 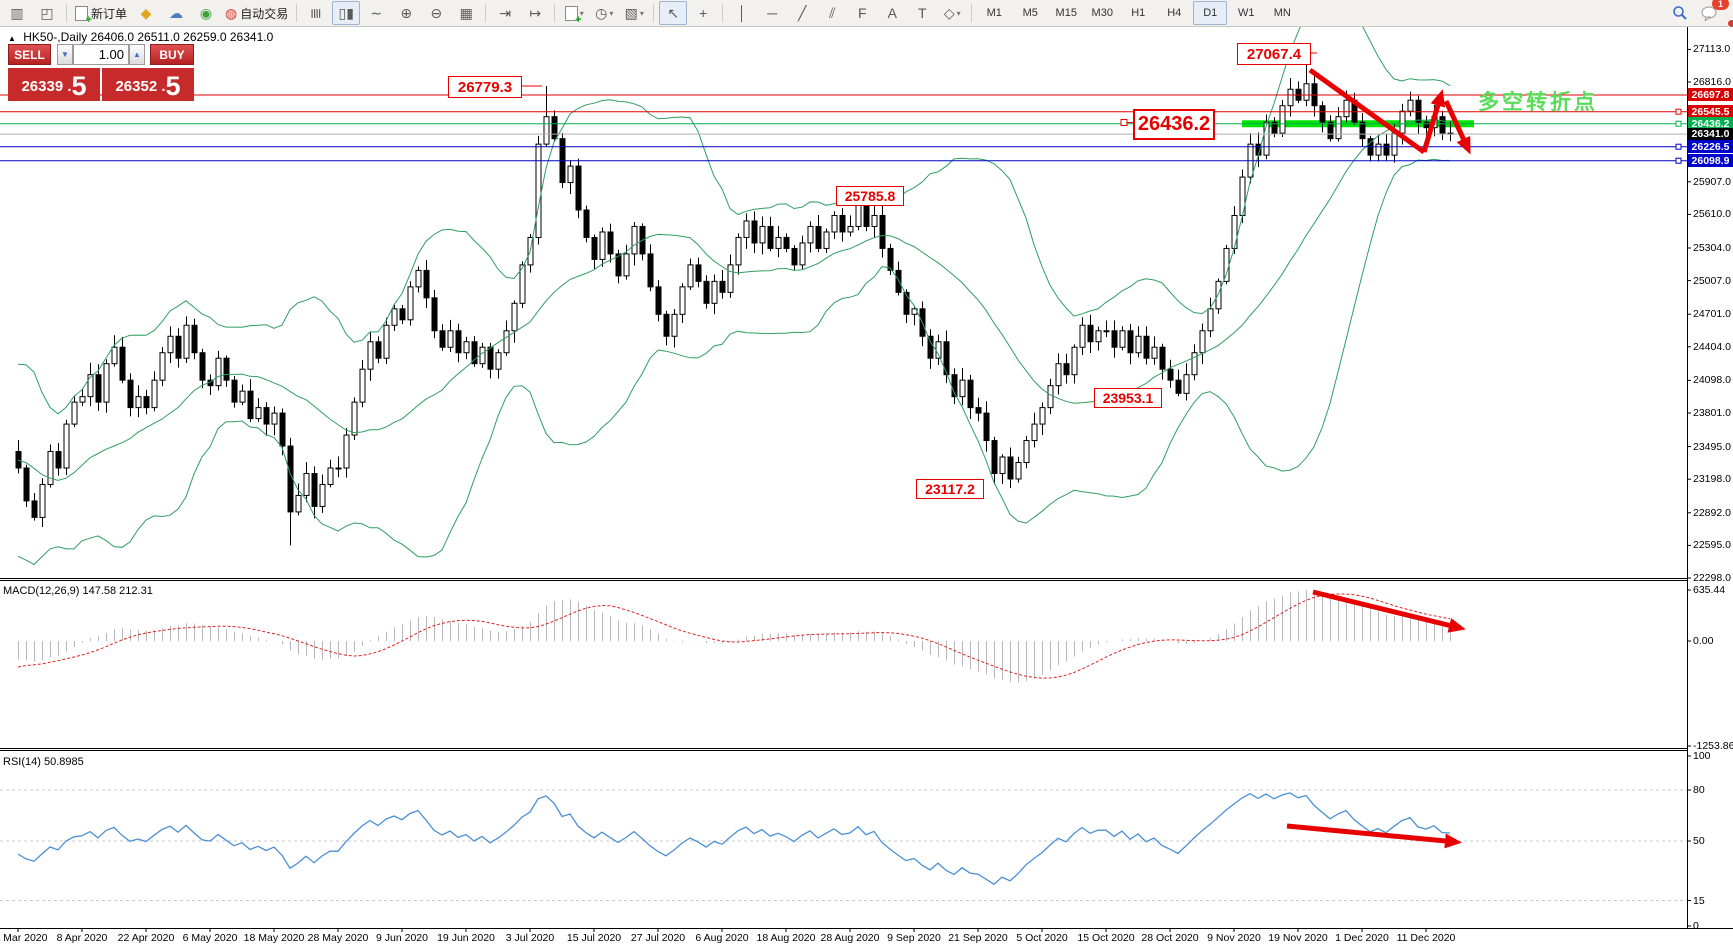 I want to click on buy-price-pip: 5, so click(x=173, y=86).